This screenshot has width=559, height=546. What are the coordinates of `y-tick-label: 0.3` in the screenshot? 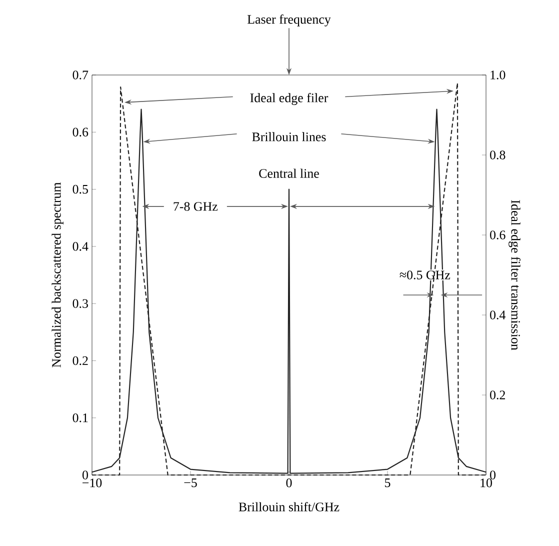 It's located at (80, 303).